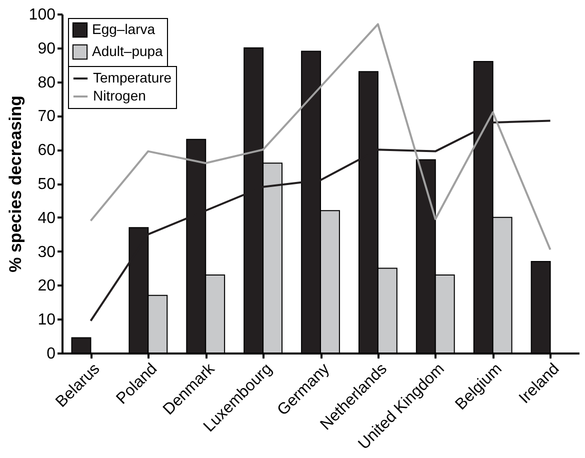  Describe the element at coordinates (47, 252) in the screenshot. I see `y-tick-label: 30` at that location.